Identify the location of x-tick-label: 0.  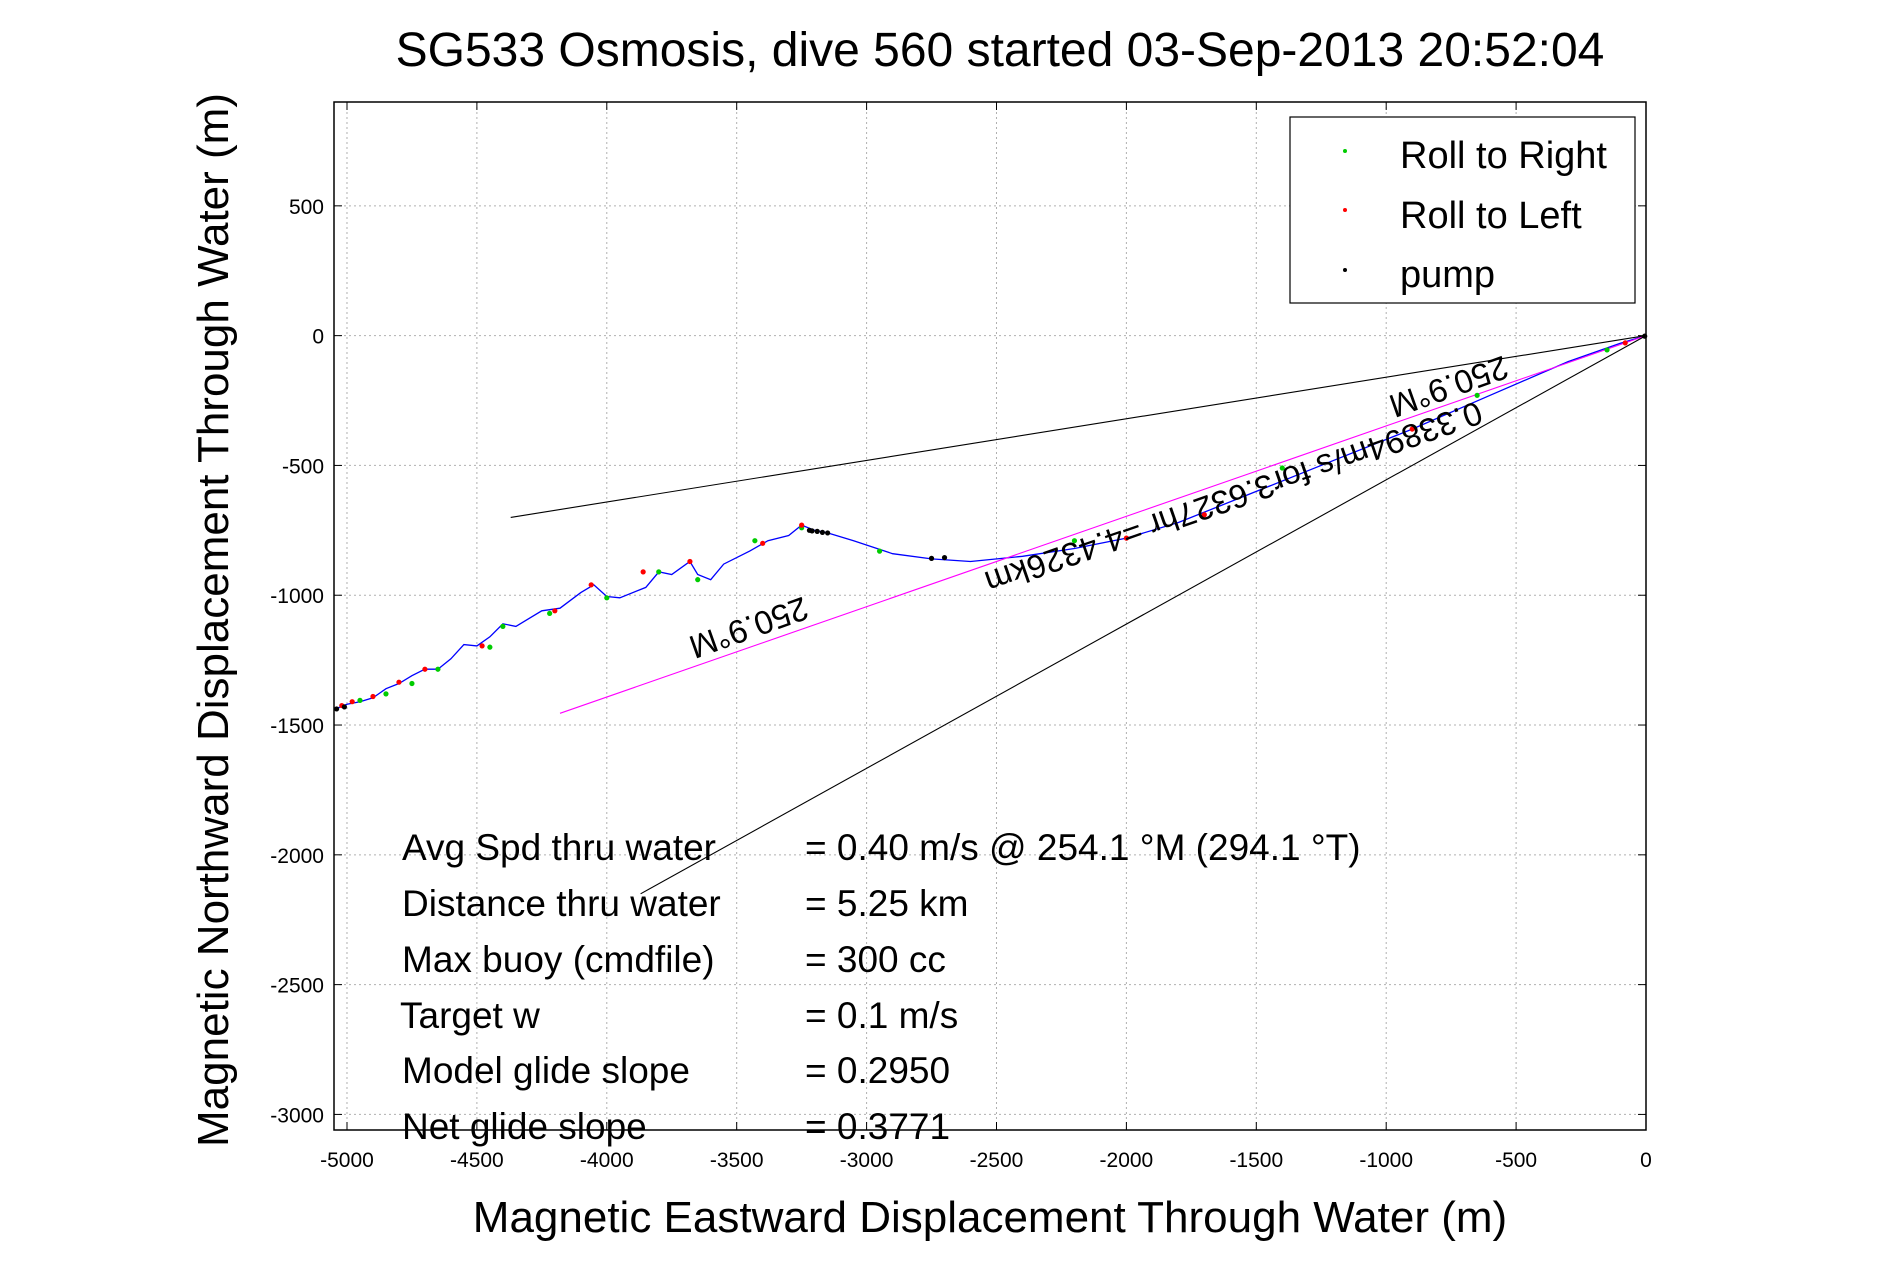
(1646, 1160).